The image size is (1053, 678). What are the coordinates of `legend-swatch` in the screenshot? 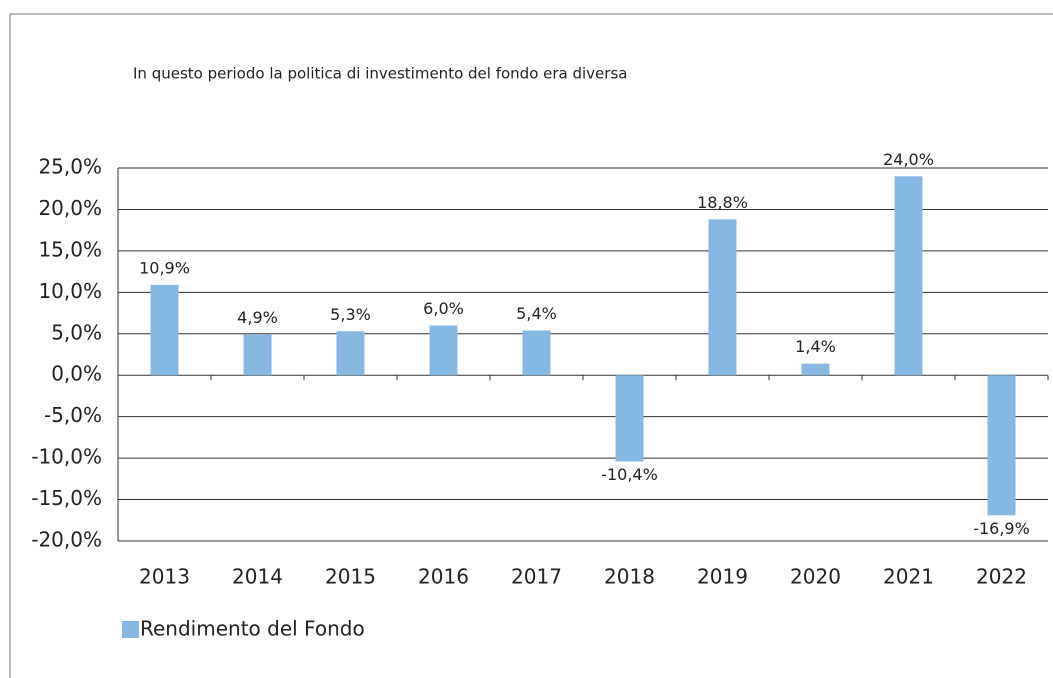 It's located at (130, 629).